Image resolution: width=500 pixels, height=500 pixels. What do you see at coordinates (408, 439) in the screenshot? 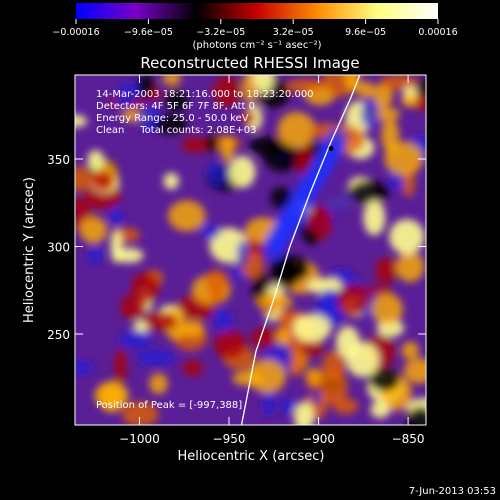
I see `x-tick-label: −850` at bounding box center [408, 439].